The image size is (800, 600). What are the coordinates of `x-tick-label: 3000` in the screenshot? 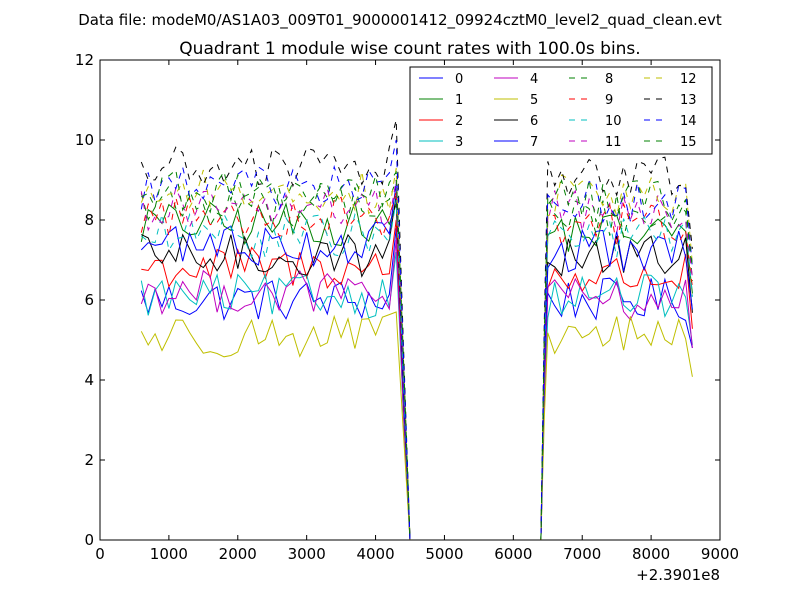 It's located at (307, 554).